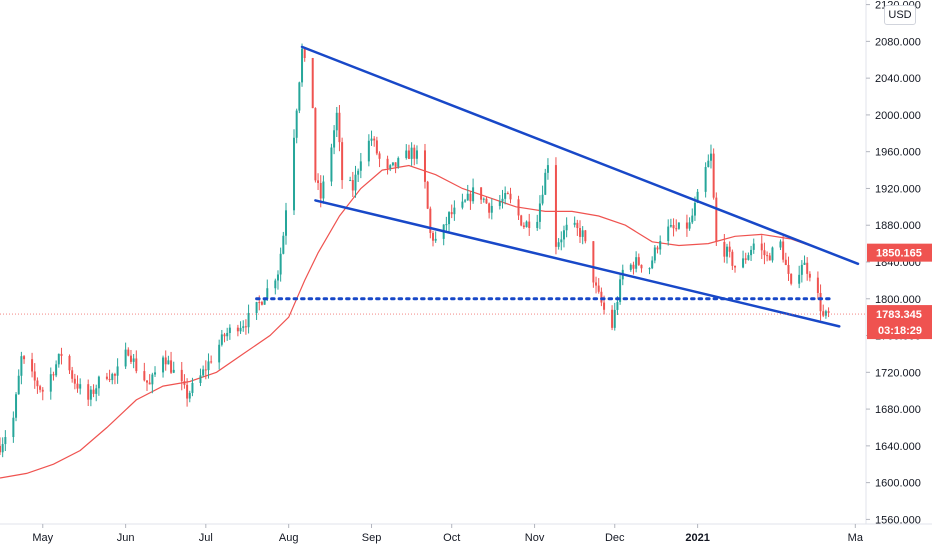 Image resolution: width=932 pixels, height=550 pixels. I want to click on current-price-label: 1783.345, so click(899, 315).